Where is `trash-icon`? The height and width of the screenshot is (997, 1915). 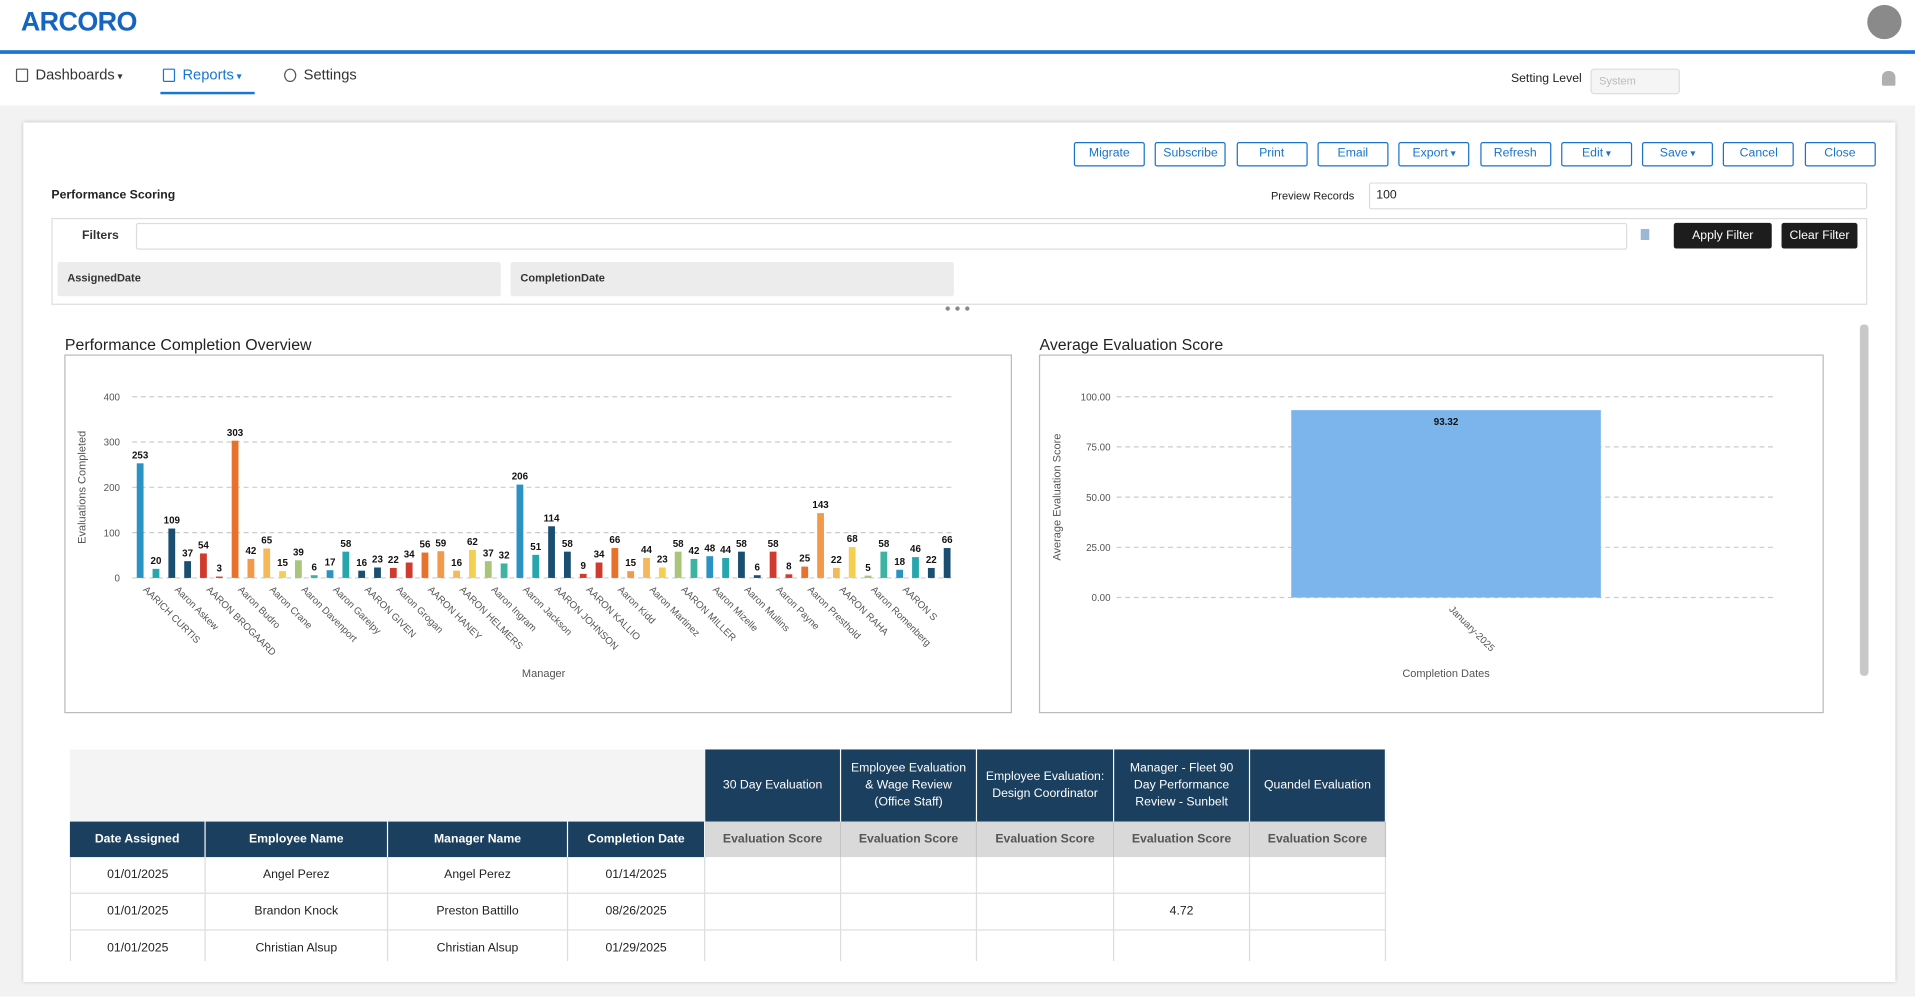 trash-icon is located at coordinates (1645, 234).